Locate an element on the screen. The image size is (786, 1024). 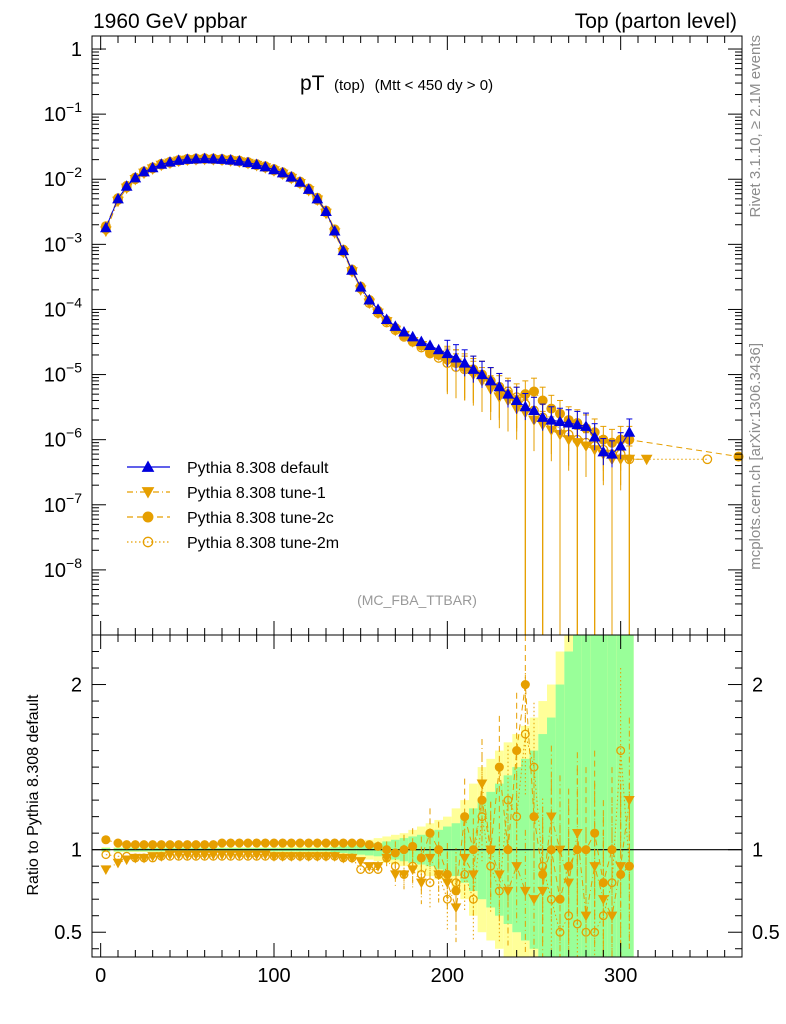
legend-marker-tune1 is located at coordinates (148, 493).